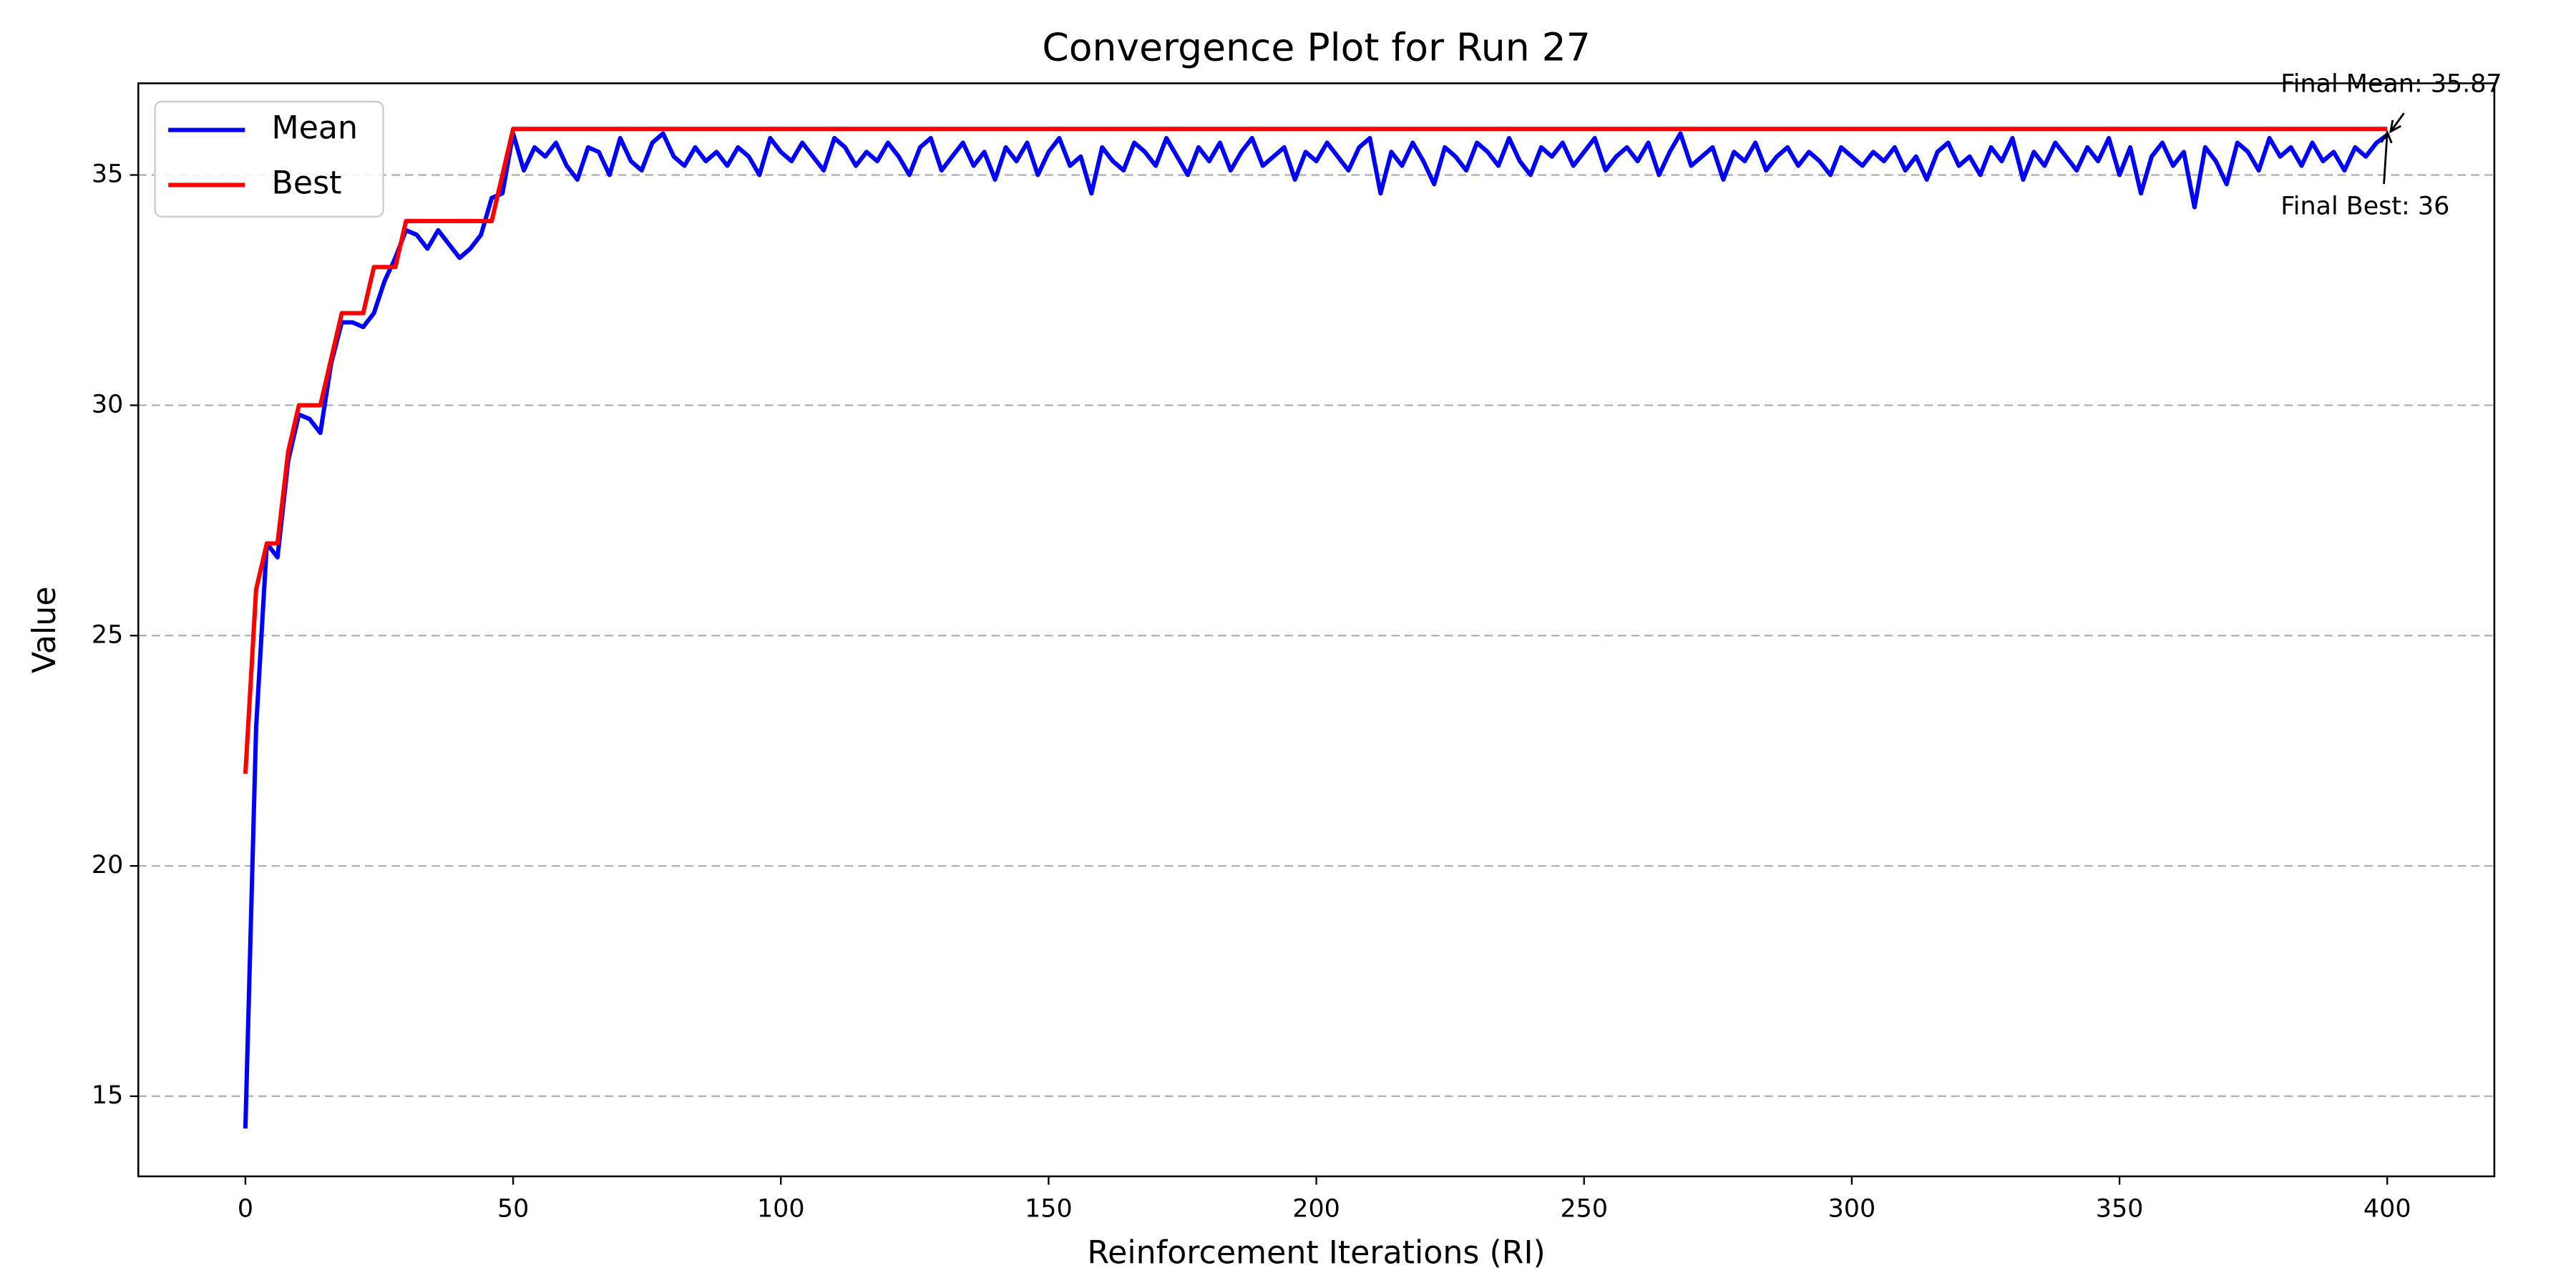 Image resolution: width=2576 pixels, height=1288 pixels. What do you see at coordinates (1316, 46) in the screenshot?
I see `chart-title: Convergence Plot for Run 27` at bounding box center [1316, 46].